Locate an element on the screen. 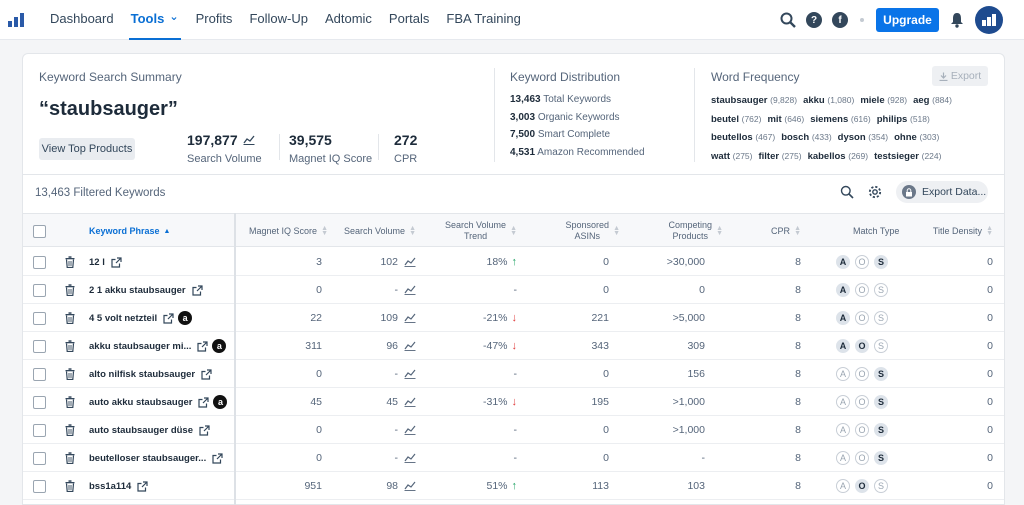 This screenshot has width=1024, height=505. keyword-phrase: auto akku staubsauger is located at coordinates (141, 402).